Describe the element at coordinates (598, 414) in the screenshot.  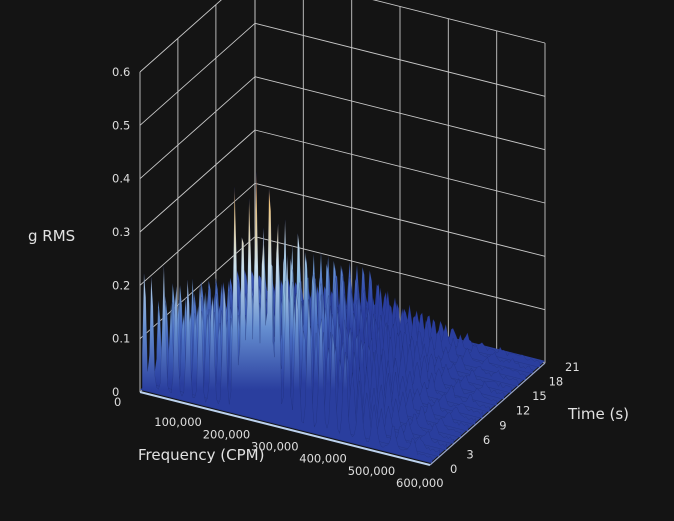
I see `y-axis-title: Time (s)` at that location.